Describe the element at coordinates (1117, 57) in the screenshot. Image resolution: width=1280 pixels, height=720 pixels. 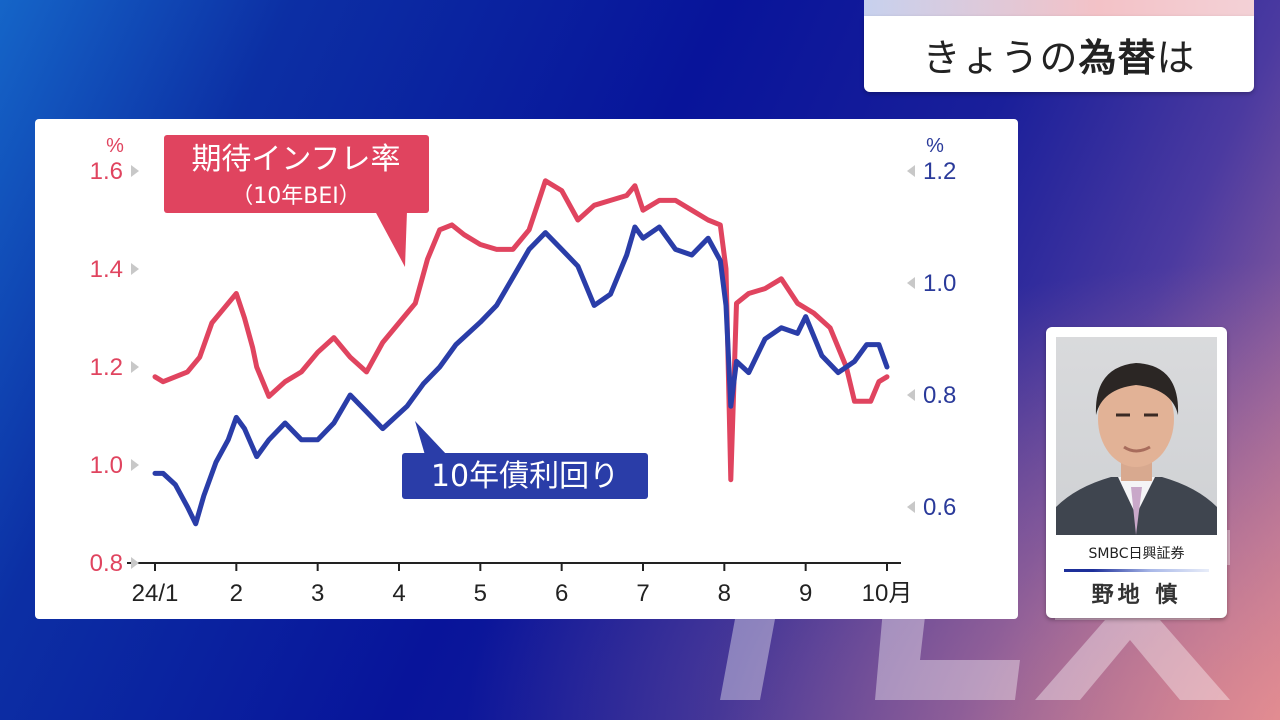
I see `title-emphasis: 為替` at that location.